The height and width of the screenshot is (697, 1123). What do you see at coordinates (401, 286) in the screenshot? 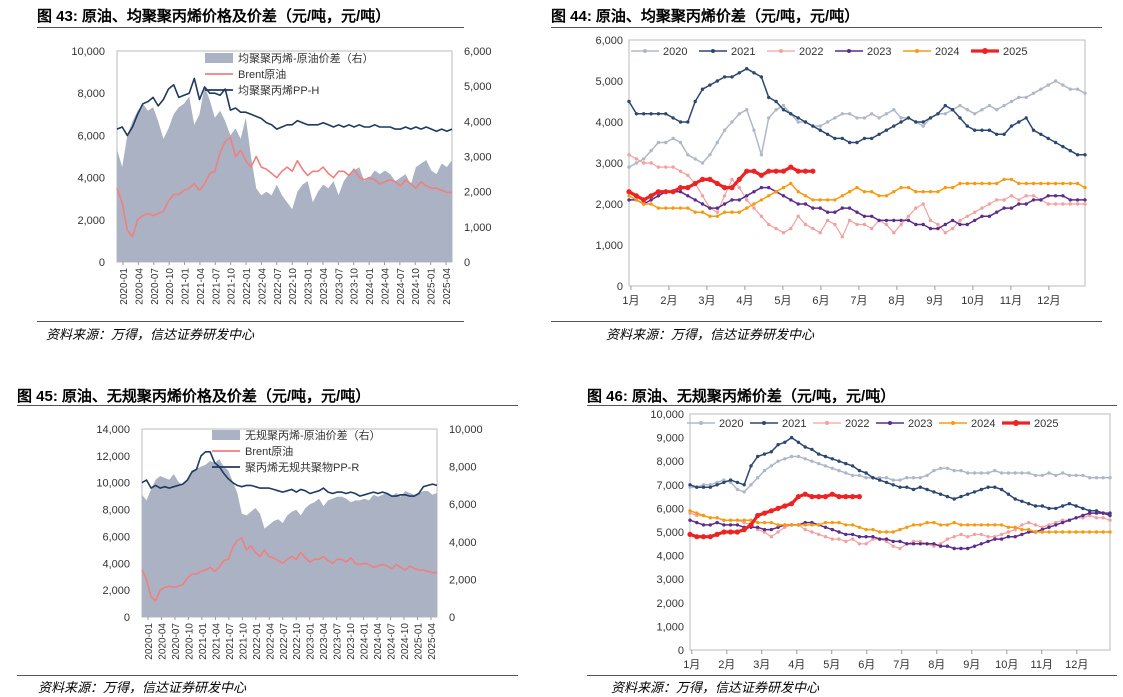
I see `x-tick-label: 2024-07` at bounding box center [401, 286].